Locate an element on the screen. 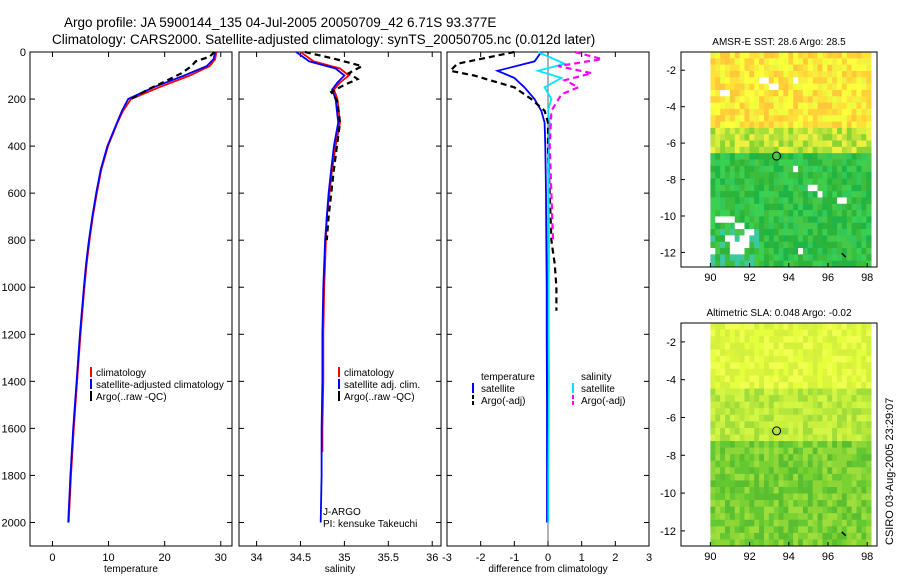 This screenshot has height=580, width=900. x-tick-label: 10 is located at coordinates (108, 558).